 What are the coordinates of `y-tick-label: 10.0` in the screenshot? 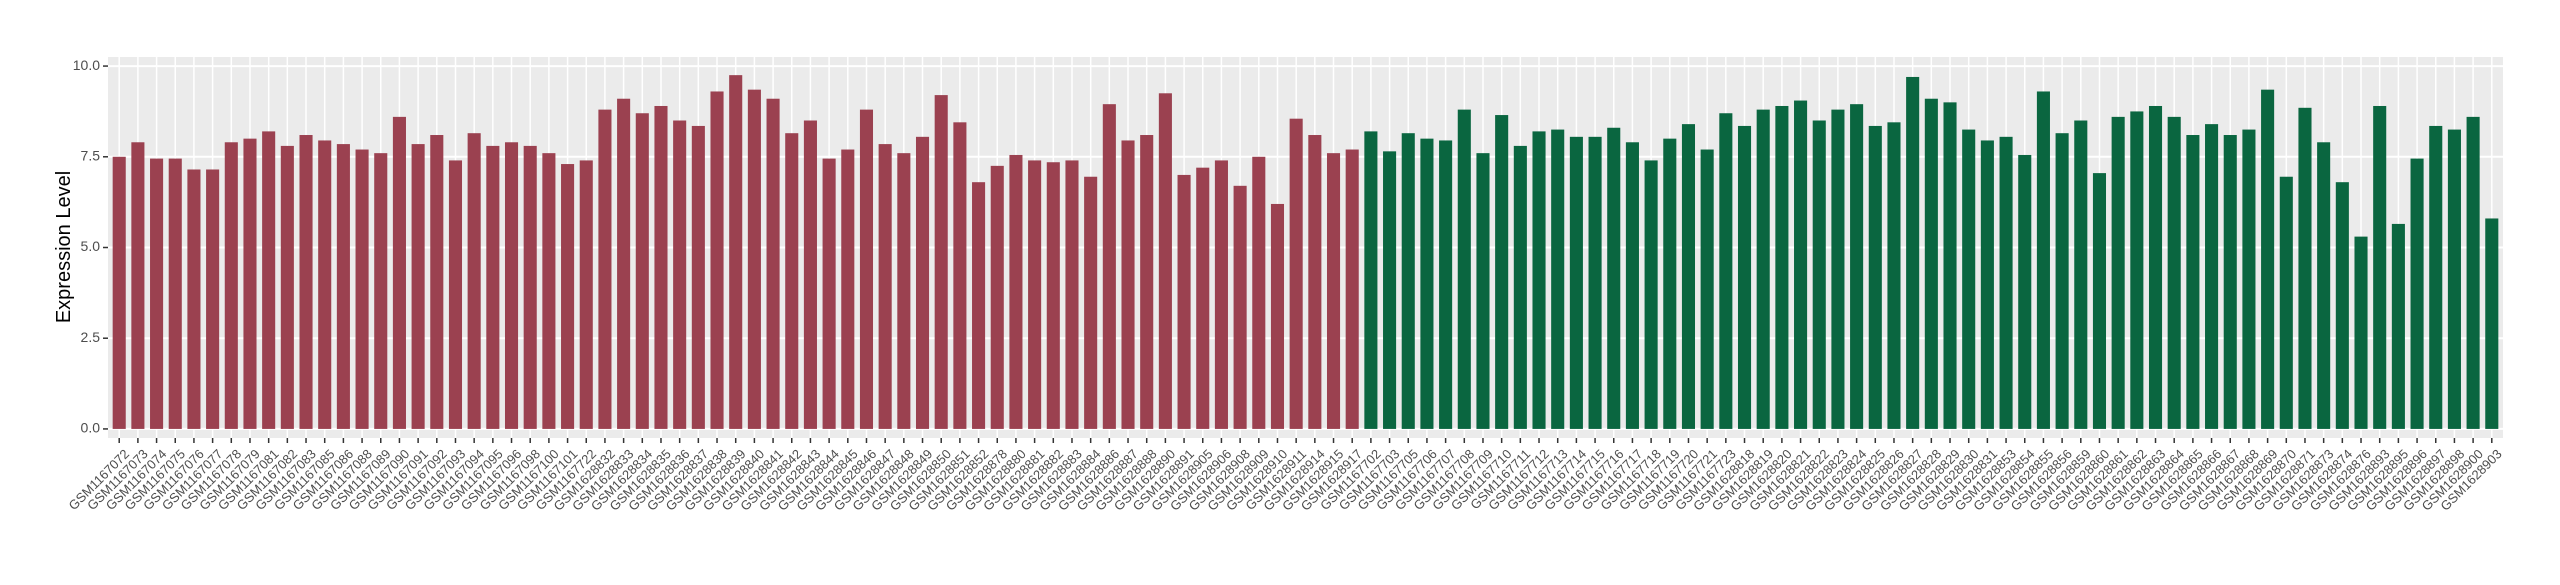 It's located at (86, 65).